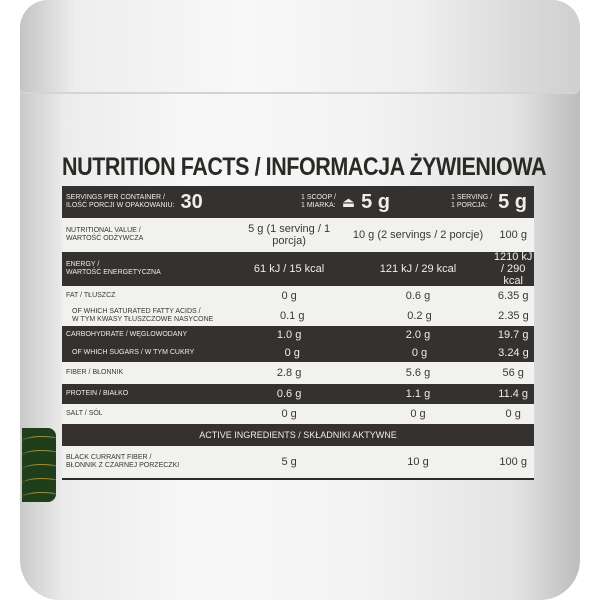  I want to click on nutrient-label: PROTEIN / BIAŁKO, so click(148, 394).